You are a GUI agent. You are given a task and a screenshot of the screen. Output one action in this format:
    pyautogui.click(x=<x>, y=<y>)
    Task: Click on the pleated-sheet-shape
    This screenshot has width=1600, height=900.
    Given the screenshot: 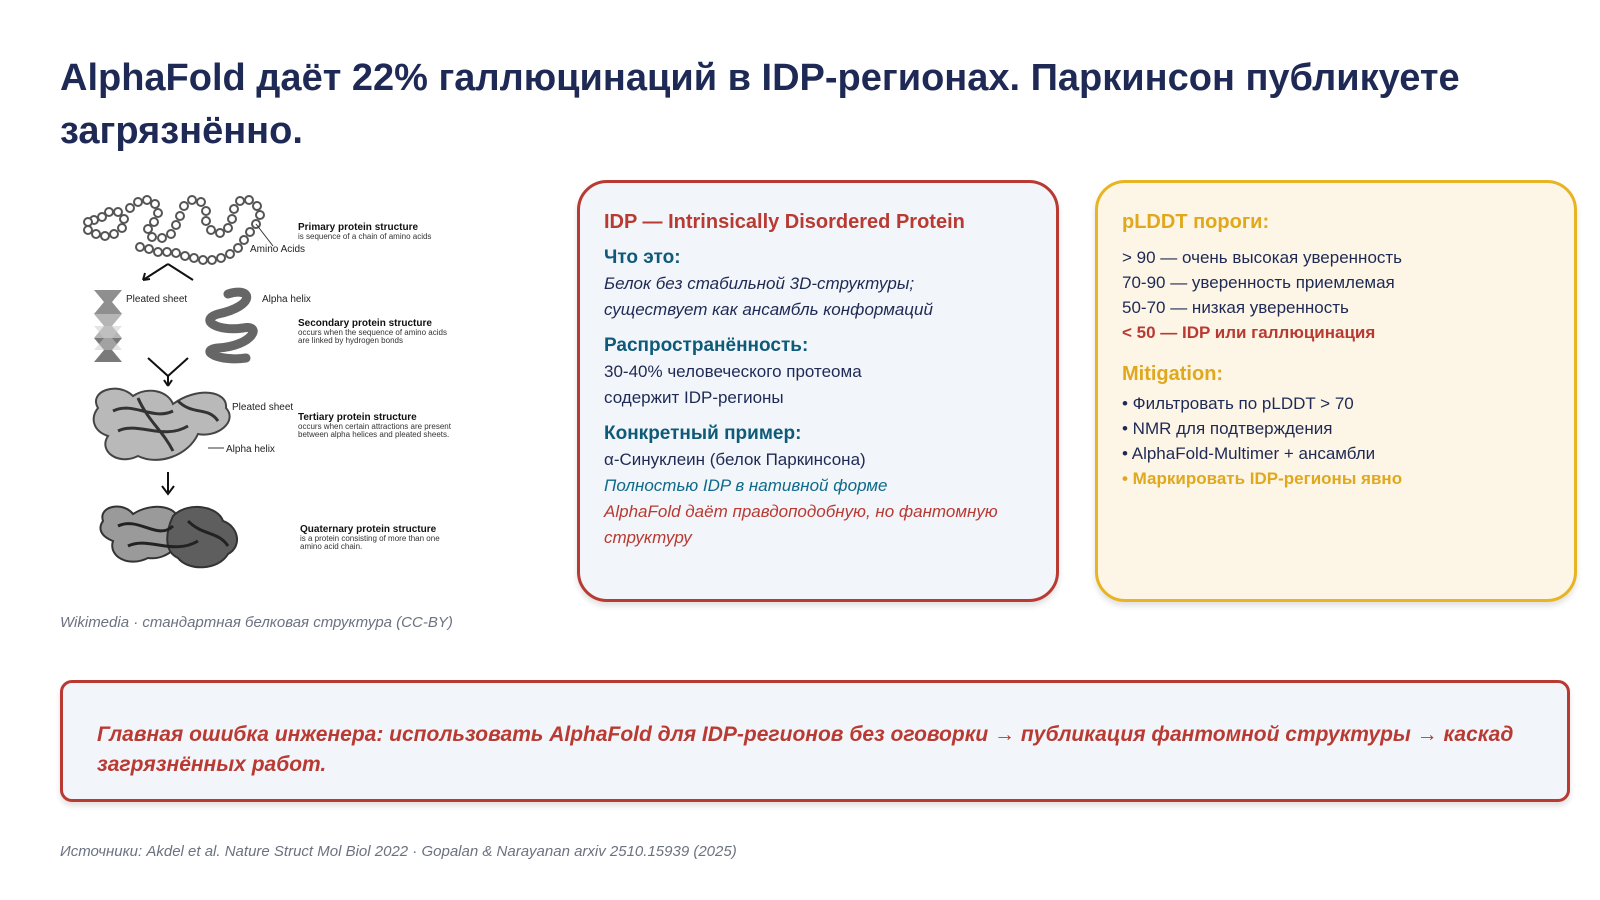 What is the action you would take?
    pyautogui.click(x=108, y=326)
    